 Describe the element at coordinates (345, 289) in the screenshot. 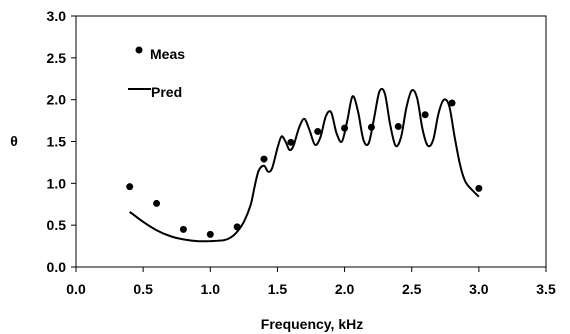

I see `x-tick-label: 2.0` at that location.